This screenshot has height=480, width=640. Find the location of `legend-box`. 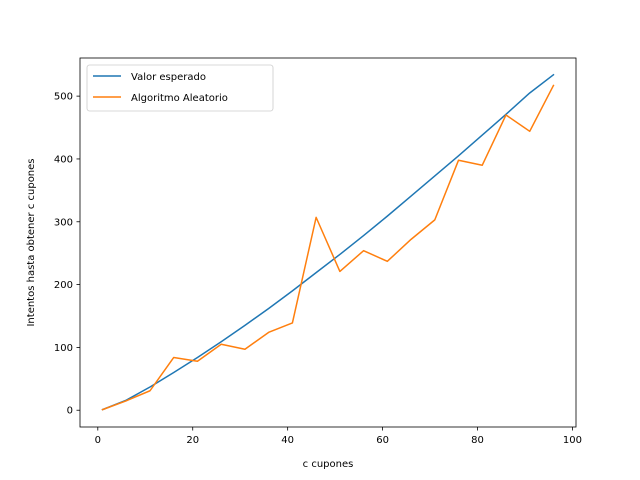

legend-box is located at coordinates (180, 88).